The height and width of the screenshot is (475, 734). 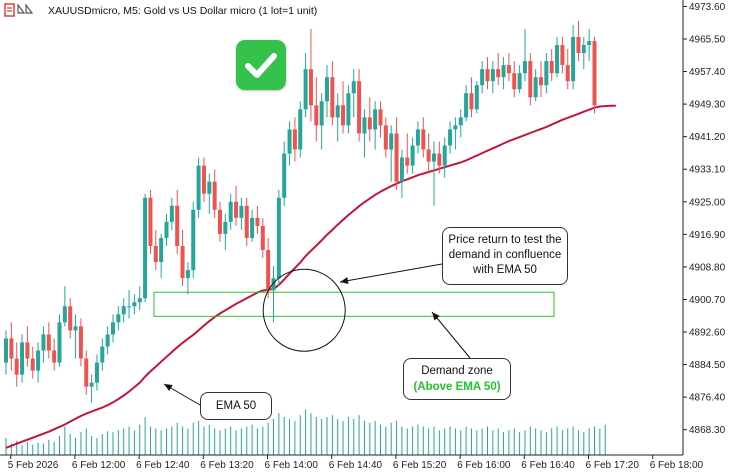 What do you see at coordinates (99, 465) in the screenshot?
I see `x-tick-label: 6 Feb 12:00` at bounding box center [99, 465].